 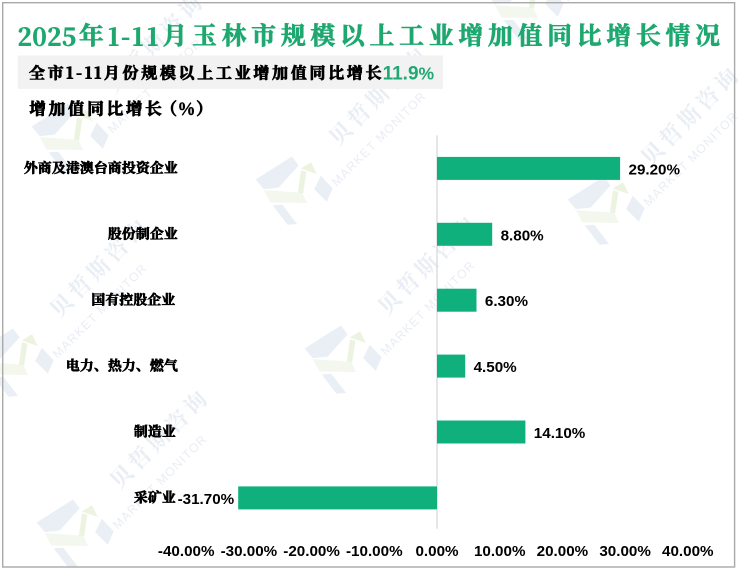 I want to click on svg-text: 10.00%, so click(x=500, y=551).